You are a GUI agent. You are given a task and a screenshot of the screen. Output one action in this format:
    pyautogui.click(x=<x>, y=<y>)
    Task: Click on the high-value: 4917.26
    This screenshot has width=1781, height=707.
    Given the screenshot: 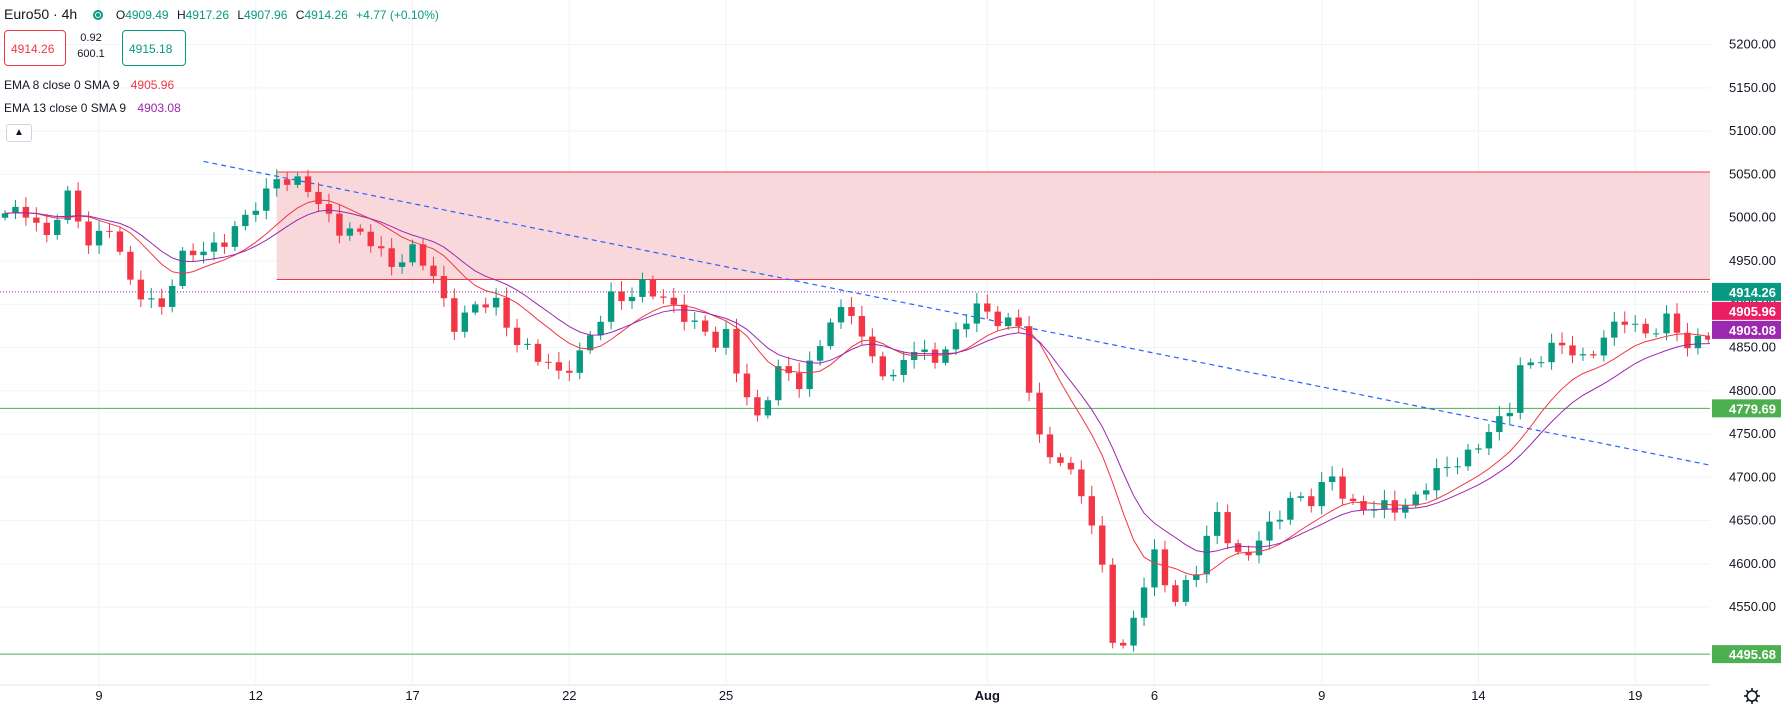 What is the action you would take?
    pyautogui.click(x=207, y=15)
    